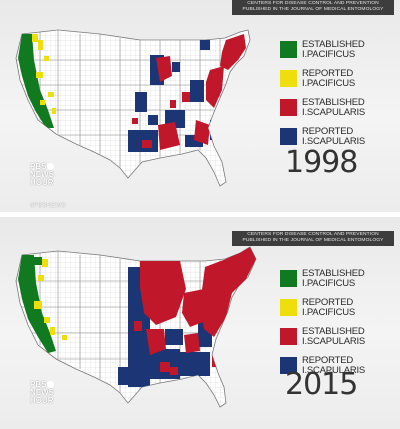 The height and width of the screenshot is (429, 400). What do you see at coordinates (321, 384) in the screenshot?
I see `year-label: 2015` at bounding box center [321, 384].